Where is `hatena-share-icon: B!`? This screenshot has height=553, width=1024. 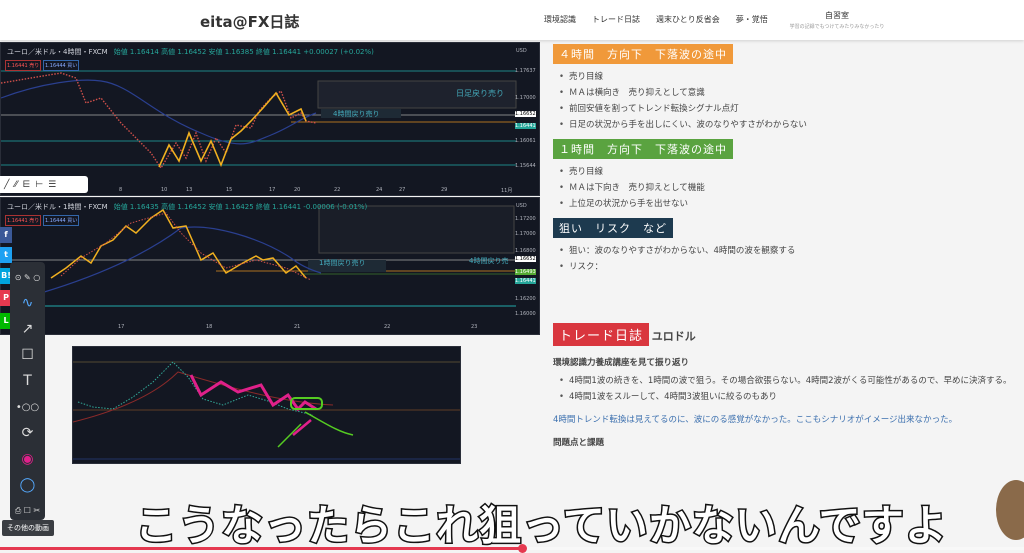 hatena-share-icon: B! is located at coordinates (6, 276).